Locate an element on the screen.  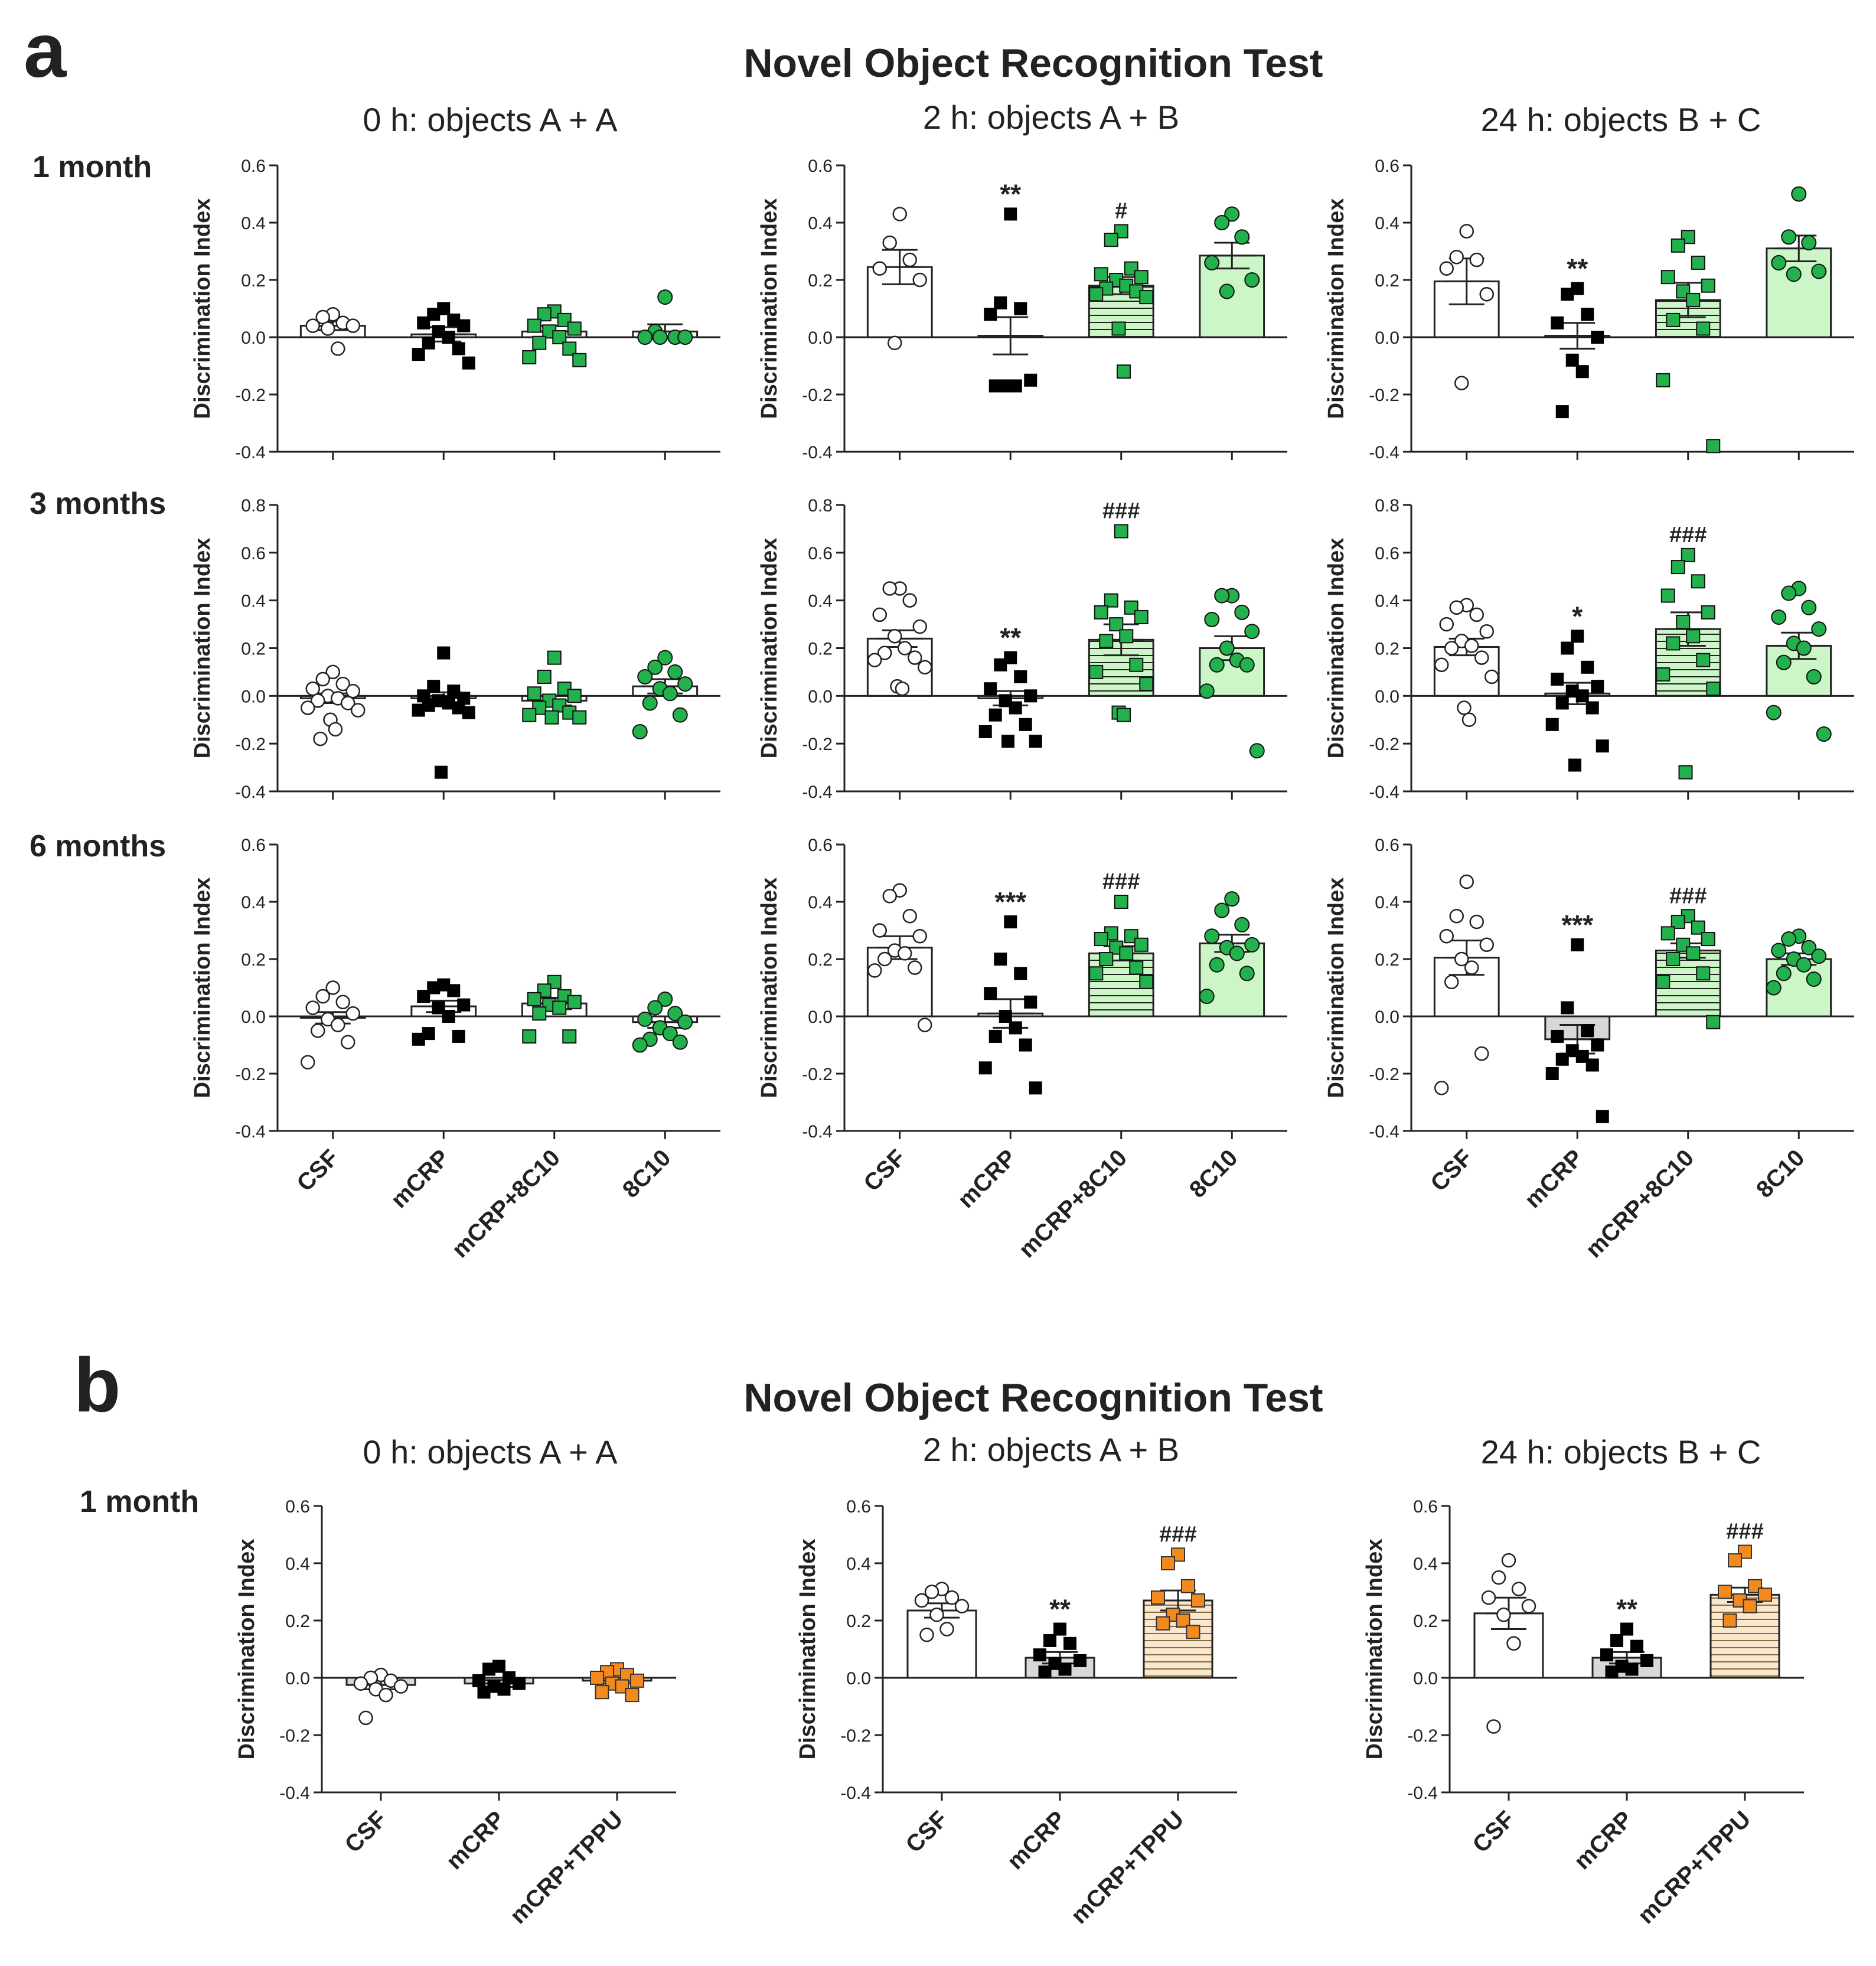
x-tick-label: CSF is located at coordinates (1494, 1832).